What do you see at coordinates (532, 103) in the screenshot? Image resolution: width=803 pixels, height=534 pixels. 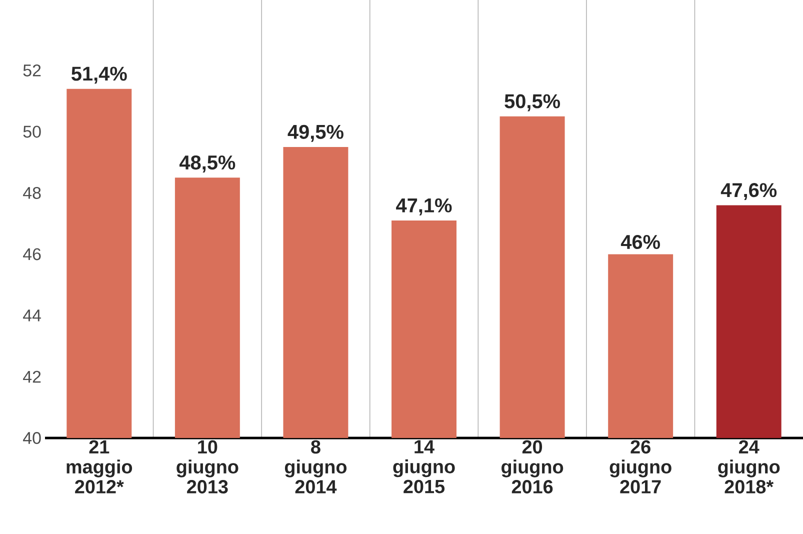 I see `data-label: 50,5%` at bounding box center [532, 103].